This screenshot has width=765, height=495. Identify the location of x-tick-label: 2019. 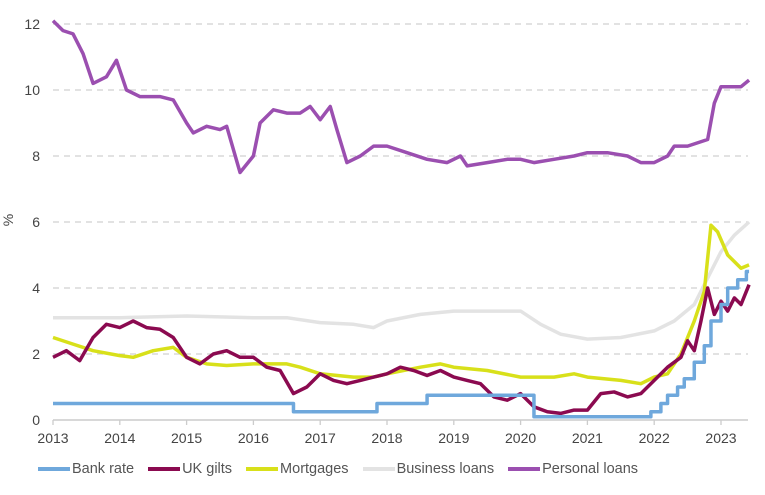
(453, 438).